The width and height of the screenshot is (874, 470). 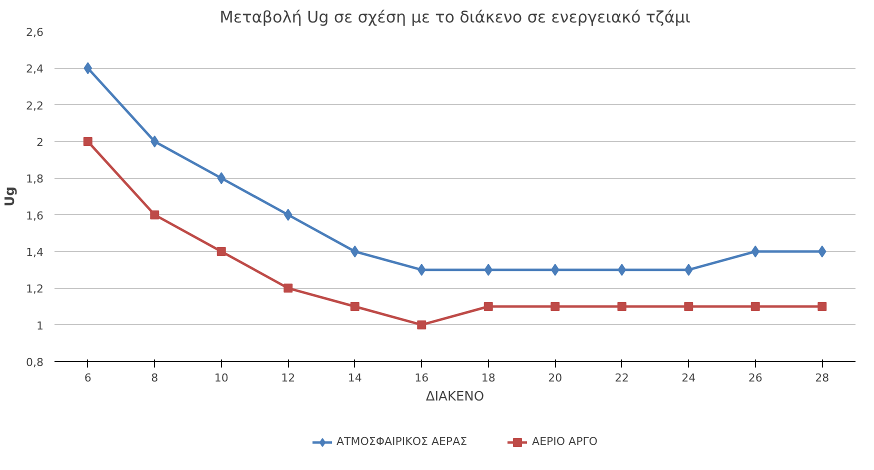 I want to click on y-tick-label: 0,8, so click(x=35, y=362).